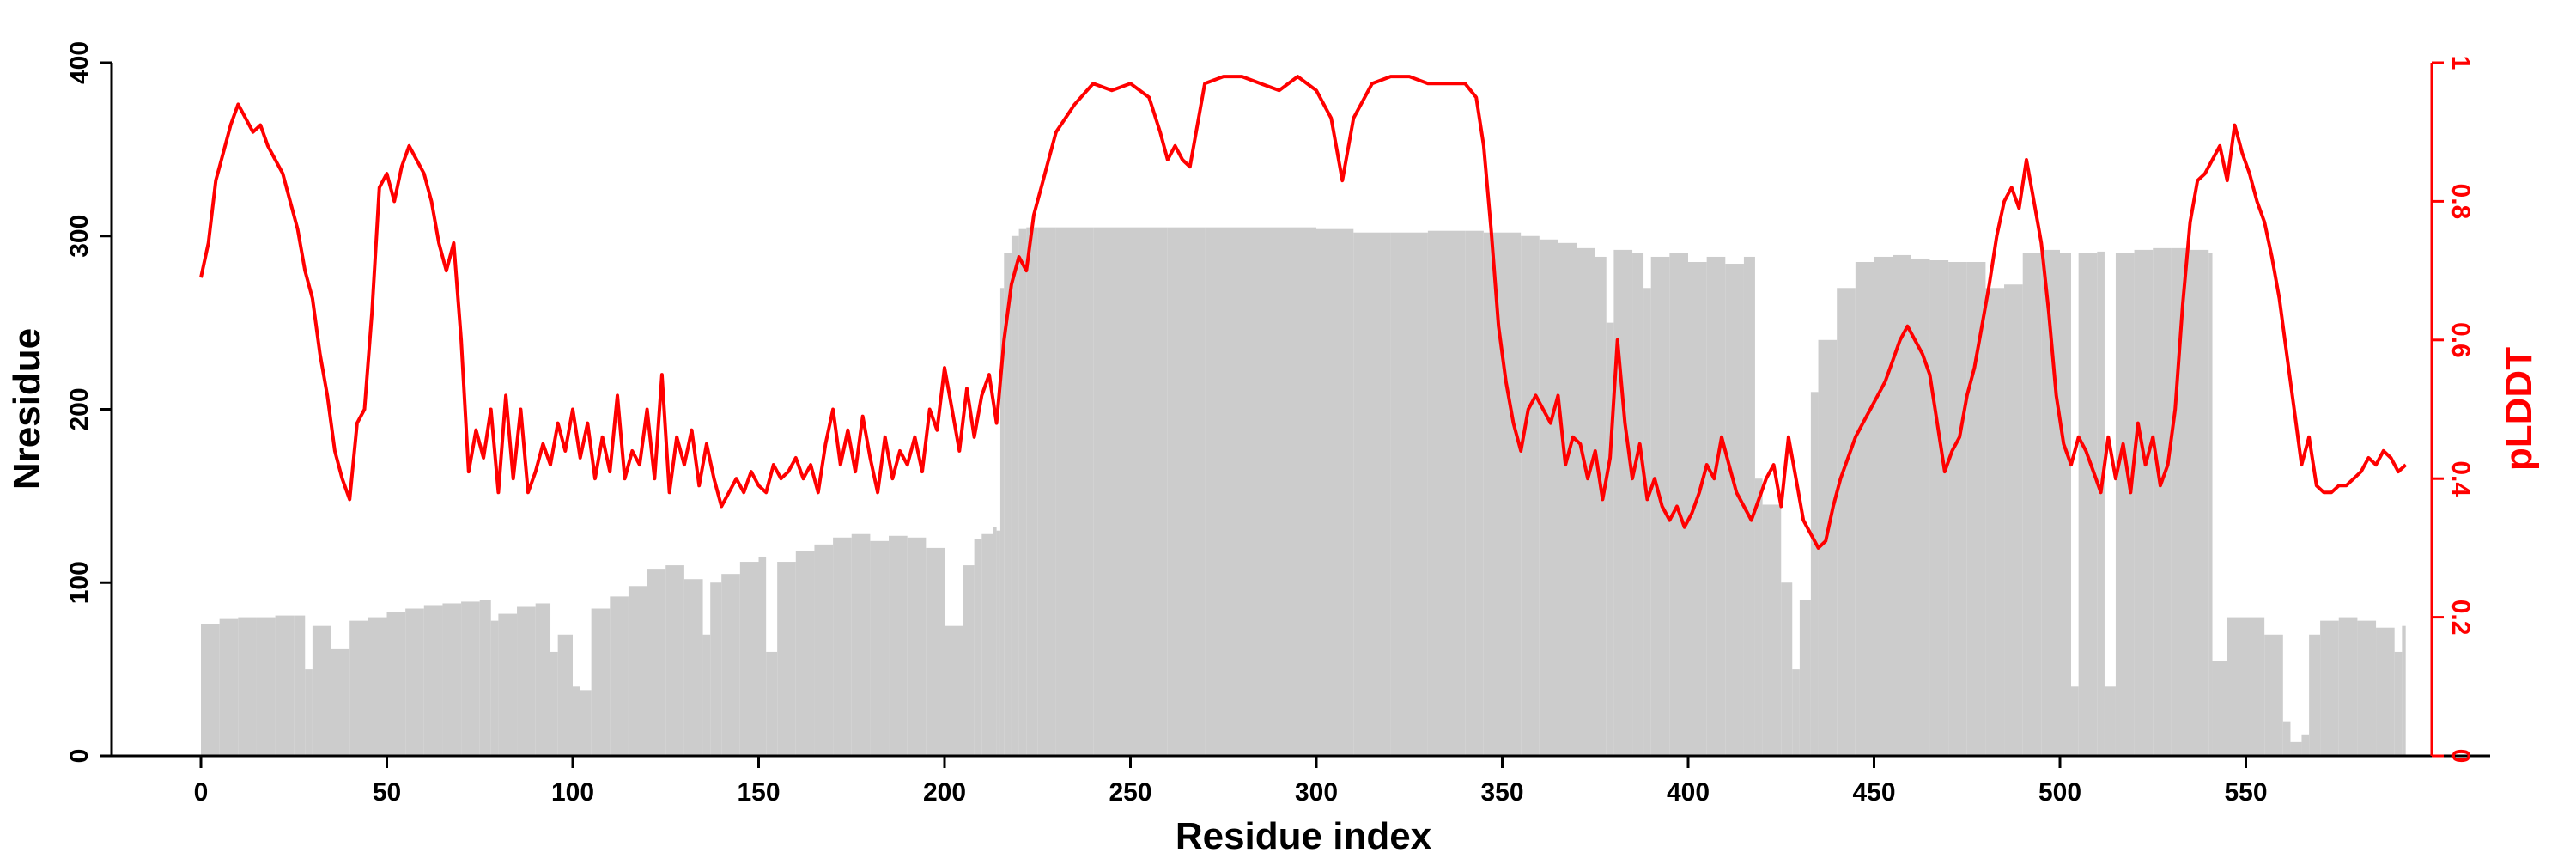 This screenshot has height=859, width=2576. Describe the element at coordinates (79, 408) in the screenshot. I see `y-left-tick-label: 200` at that location.